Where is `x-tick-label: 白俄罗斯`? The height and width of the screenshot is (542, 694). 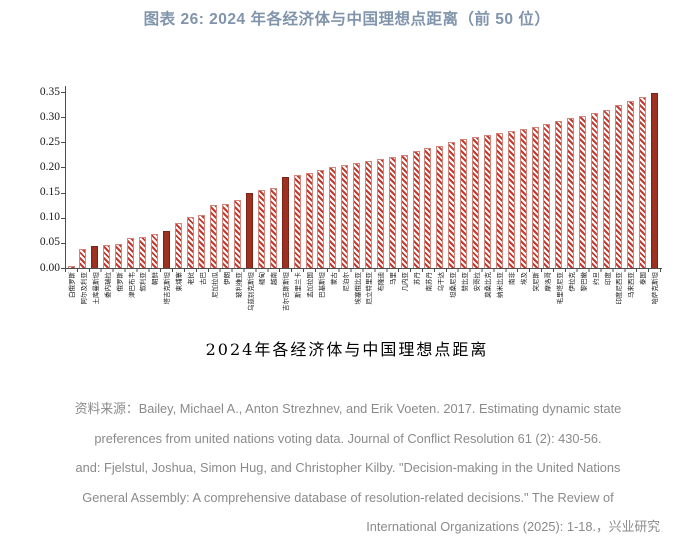 x-tick-label: 白俄罗斯 is located at coordinates (72, 285).